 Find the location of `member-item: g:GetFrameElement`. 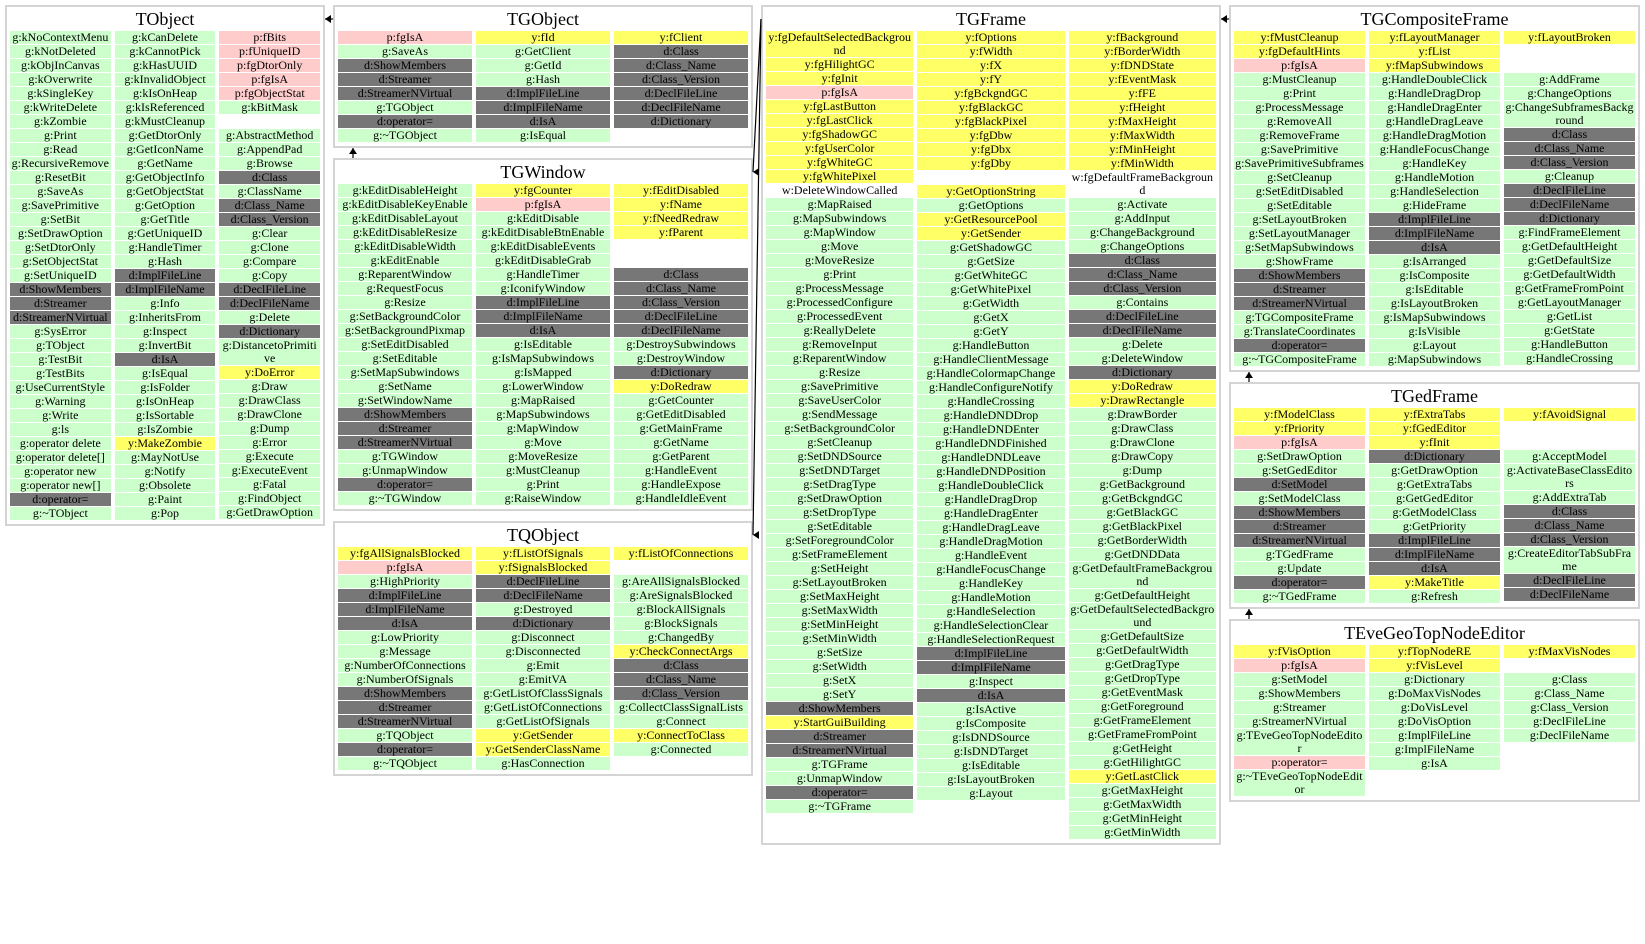

member-item: g:GetFrameElement is located at coordinates (1142, 720).